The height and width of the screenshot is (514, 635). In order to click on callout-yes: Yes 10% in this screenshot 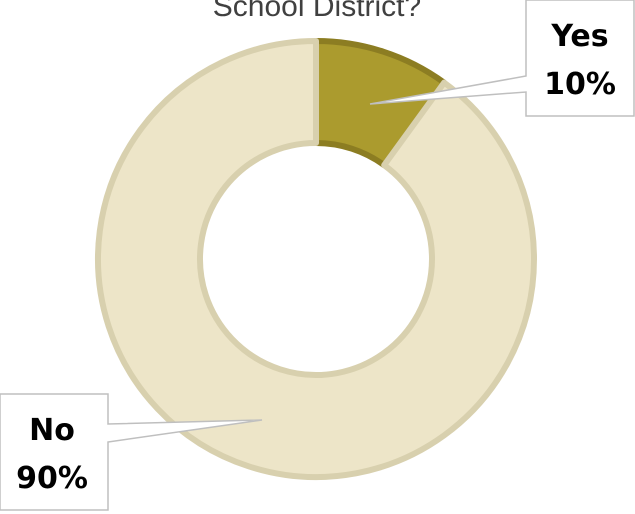, I will do `click(502, 58)`.